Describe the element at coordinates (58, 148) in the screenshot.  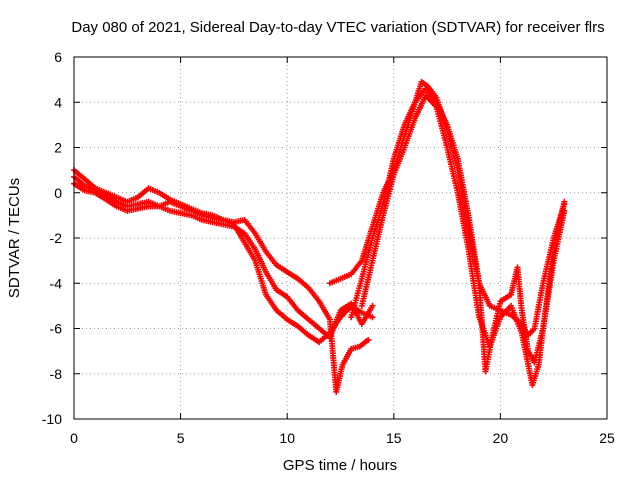
I see `y-tick-label: 2` at that location.